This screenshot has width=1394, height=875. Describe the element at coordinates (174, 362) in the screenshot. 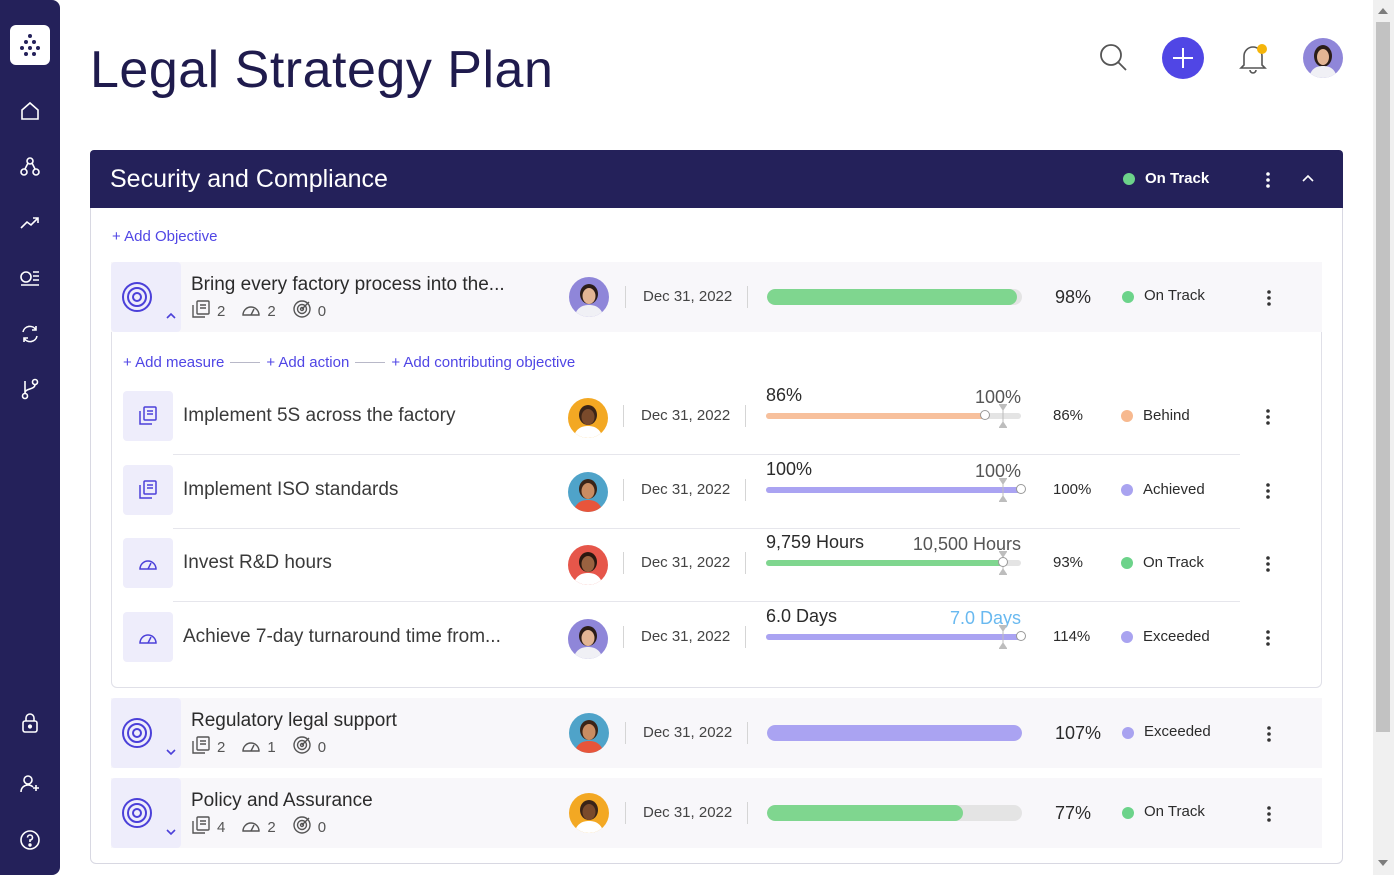

I see `add-measure-link: + Add measure` at that location.